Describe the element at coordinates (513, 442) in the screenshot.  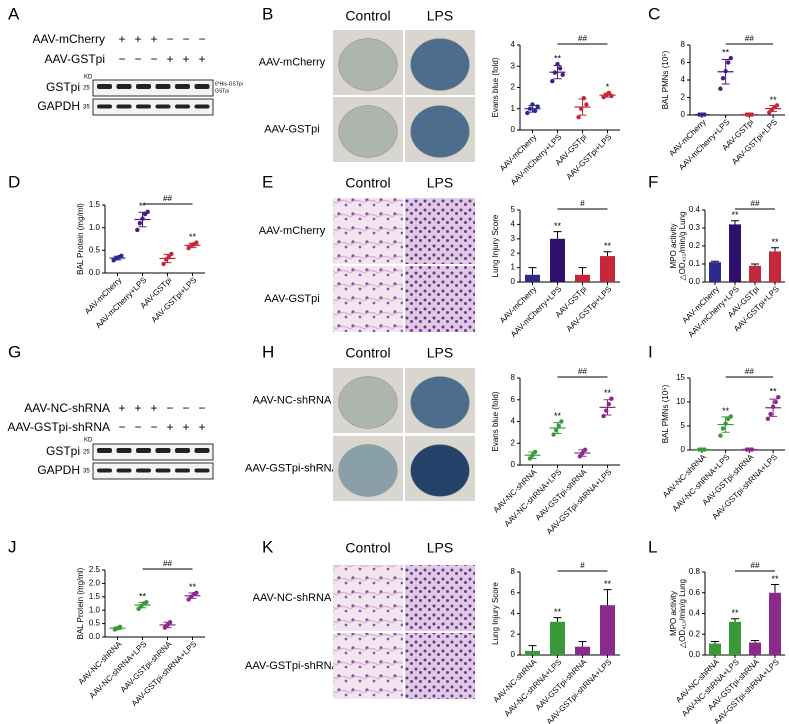
I see `y-tick-label: 2` at that location.